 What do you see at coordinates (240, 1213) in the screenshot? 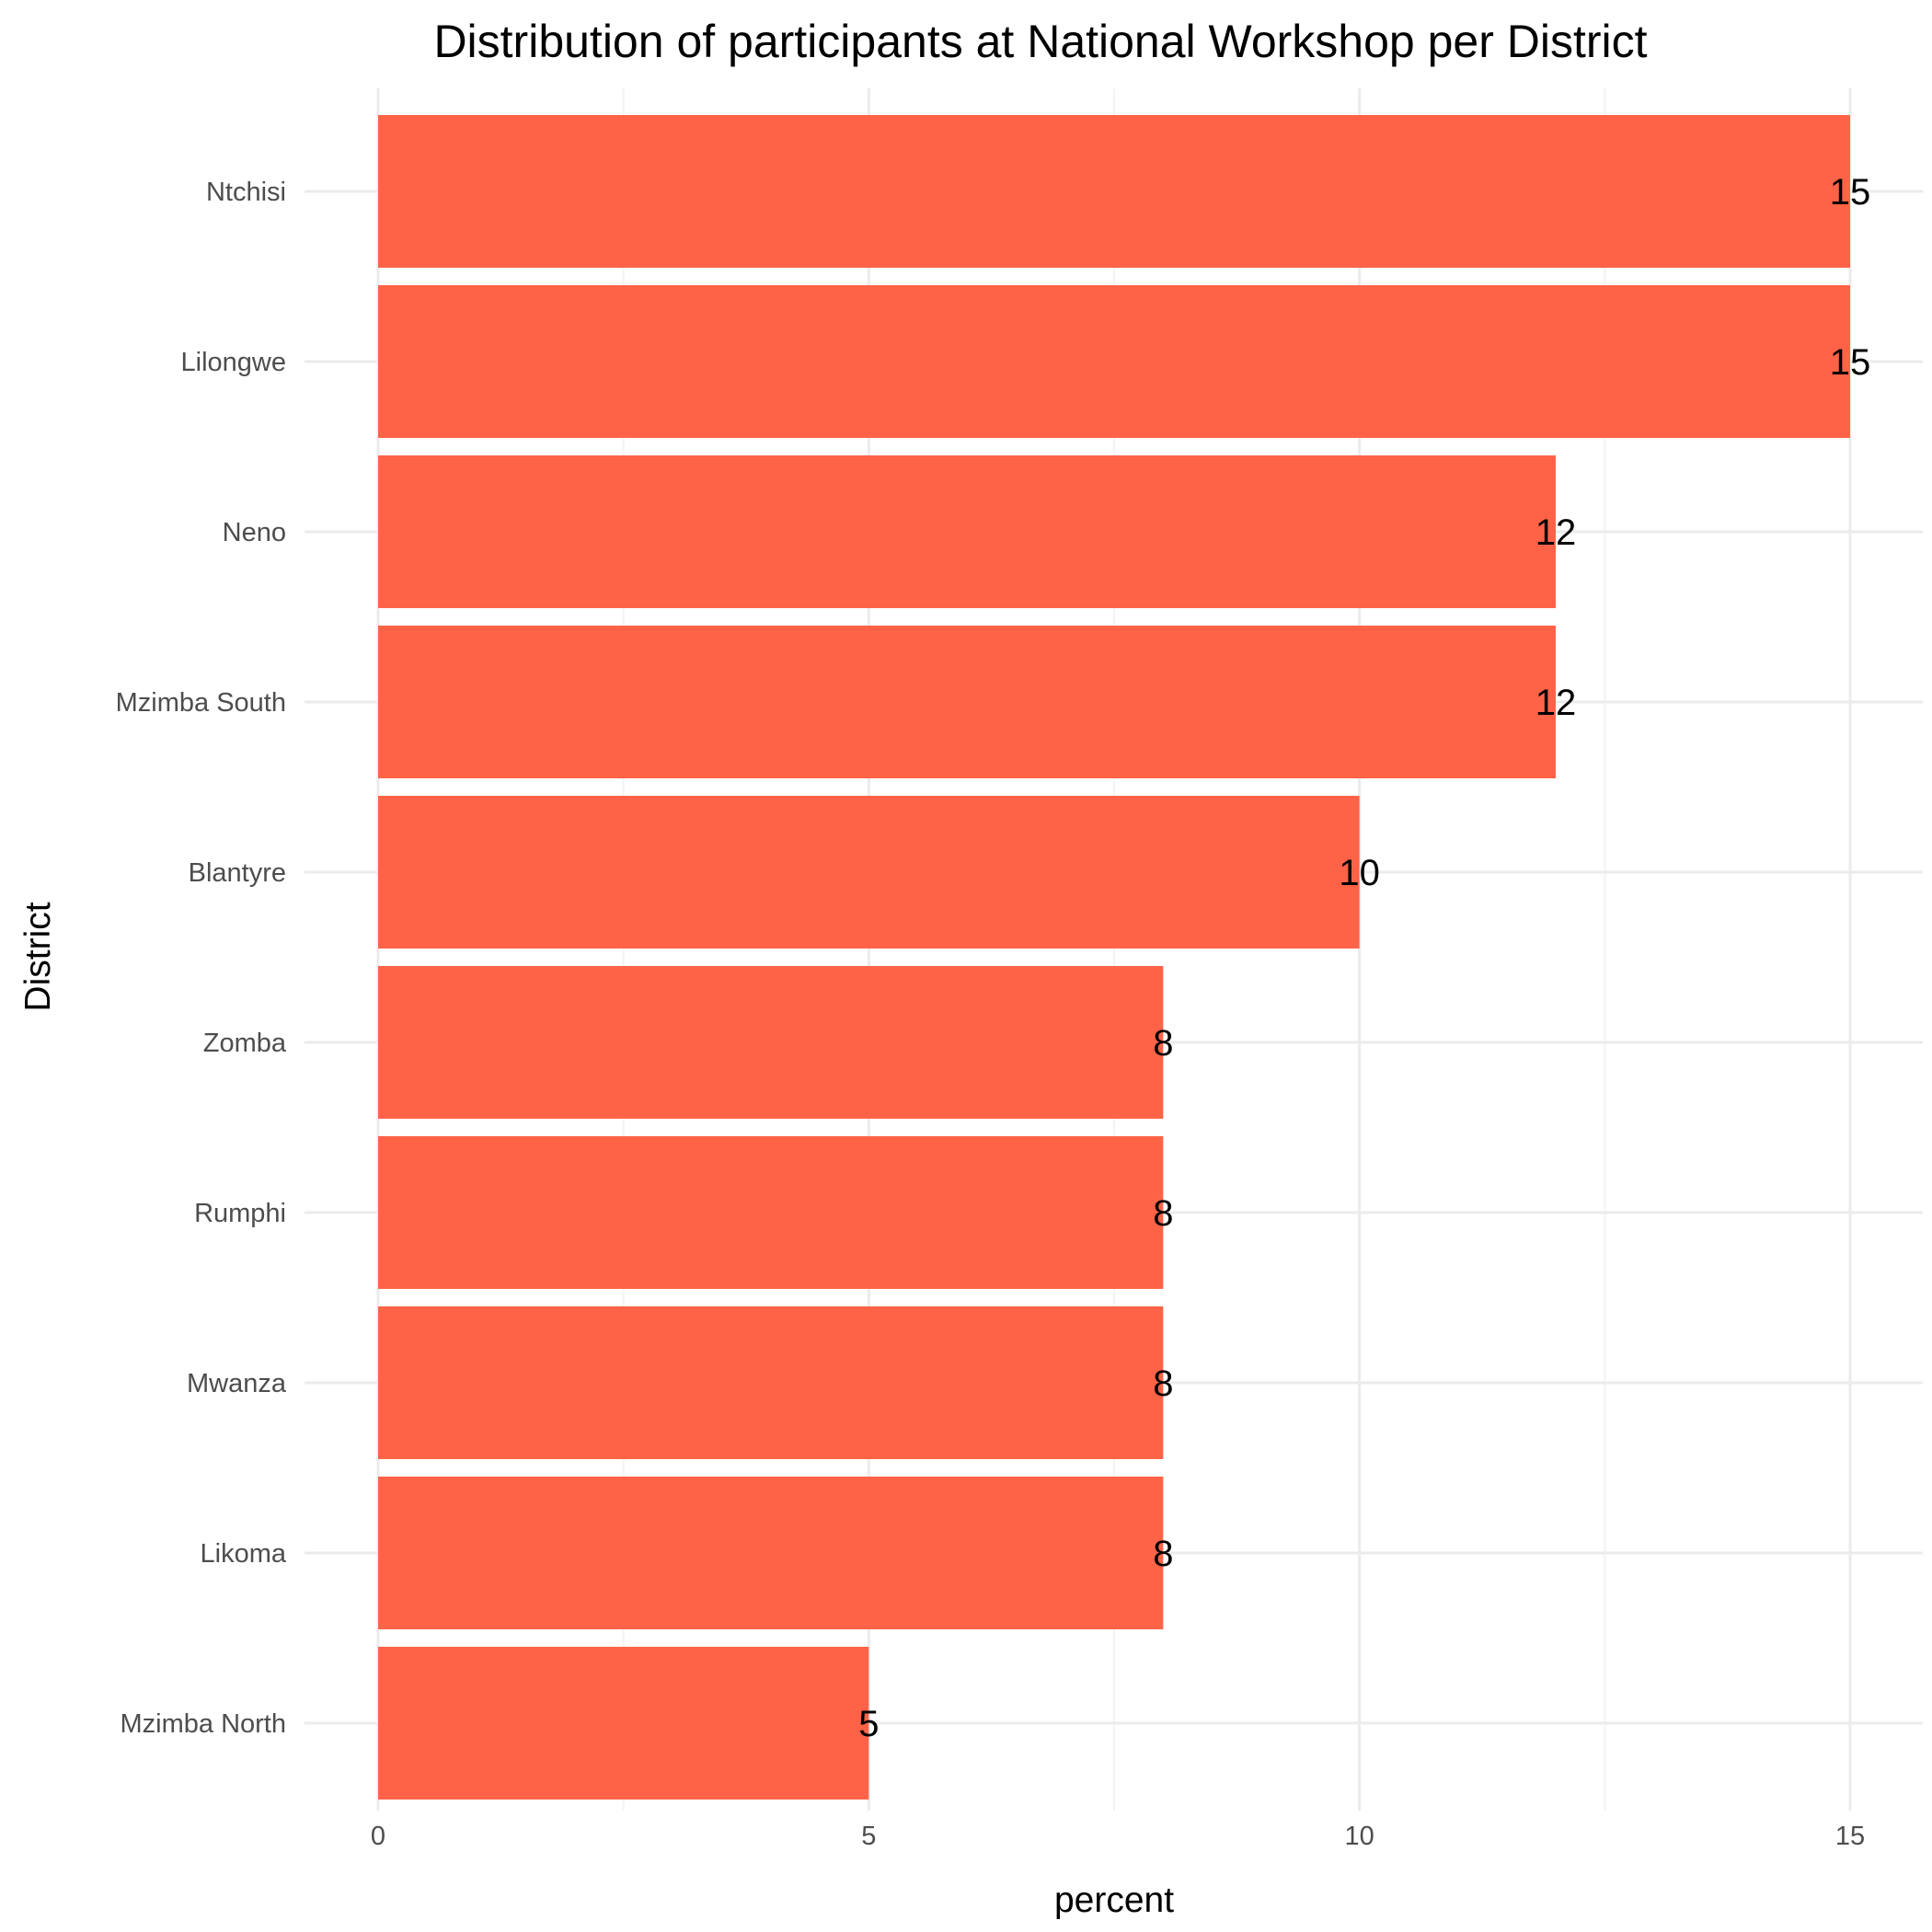
I see `y-tick-label: Rumphi` at bounding box center [240, 1213].